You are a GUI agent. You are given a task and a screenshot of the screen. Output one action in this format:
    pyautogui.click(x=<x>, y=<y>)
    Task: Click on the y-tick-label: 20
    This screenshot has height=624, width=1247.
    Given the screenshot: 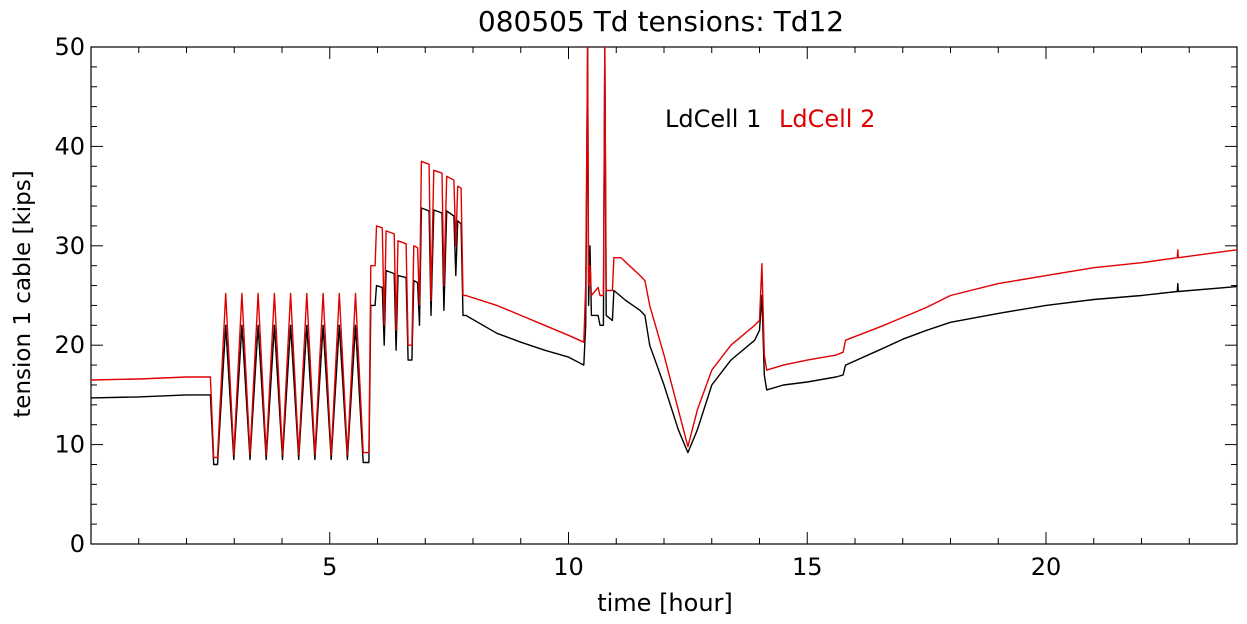 What is the action you would take?
    pyautogui.click(x=69, y=345)
    